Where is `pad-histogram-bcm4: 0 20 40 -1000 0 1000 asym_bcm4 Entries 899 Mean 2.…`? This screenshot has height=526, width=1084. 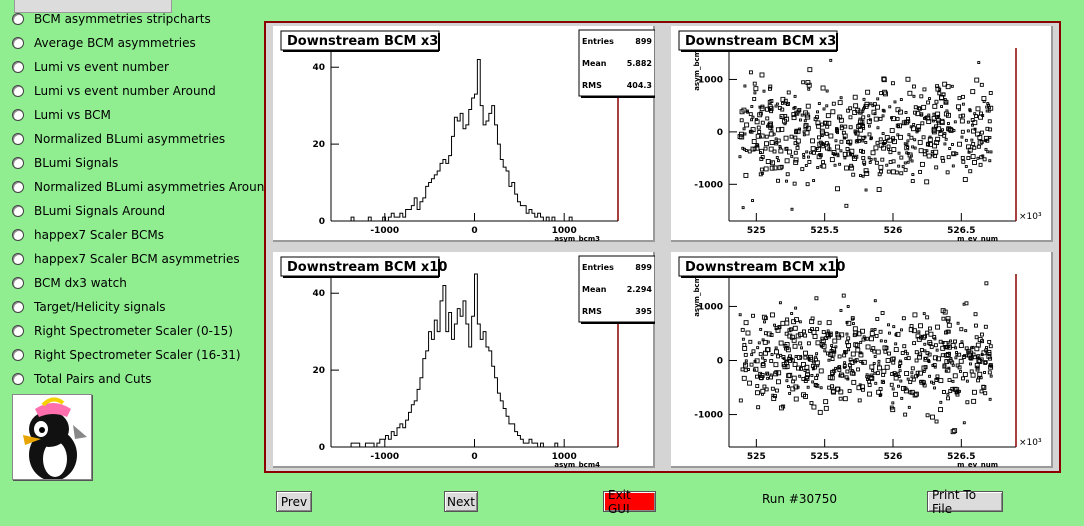
pad-histogram-bcm4: 0 20 40 -1000 0 1000 asym_bcm4 Entries 899 Mean 2.… is located at coordinates (464, 360).